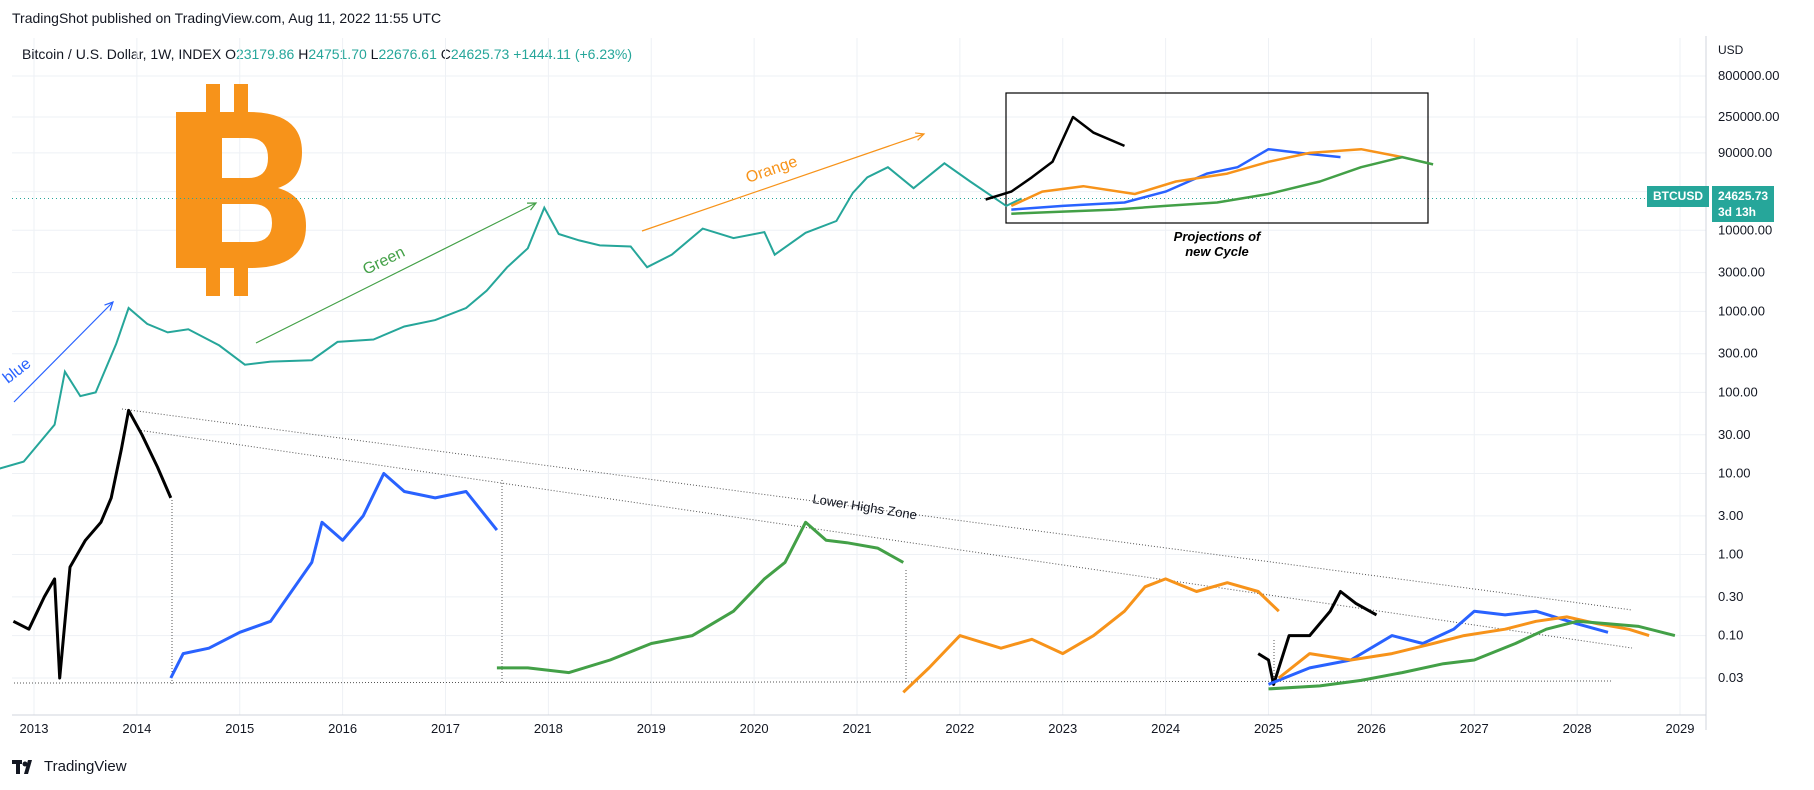  Describe the element at coordinates (342, 728) in the screenshot. I see `x-tick-label: 2016` at that location.